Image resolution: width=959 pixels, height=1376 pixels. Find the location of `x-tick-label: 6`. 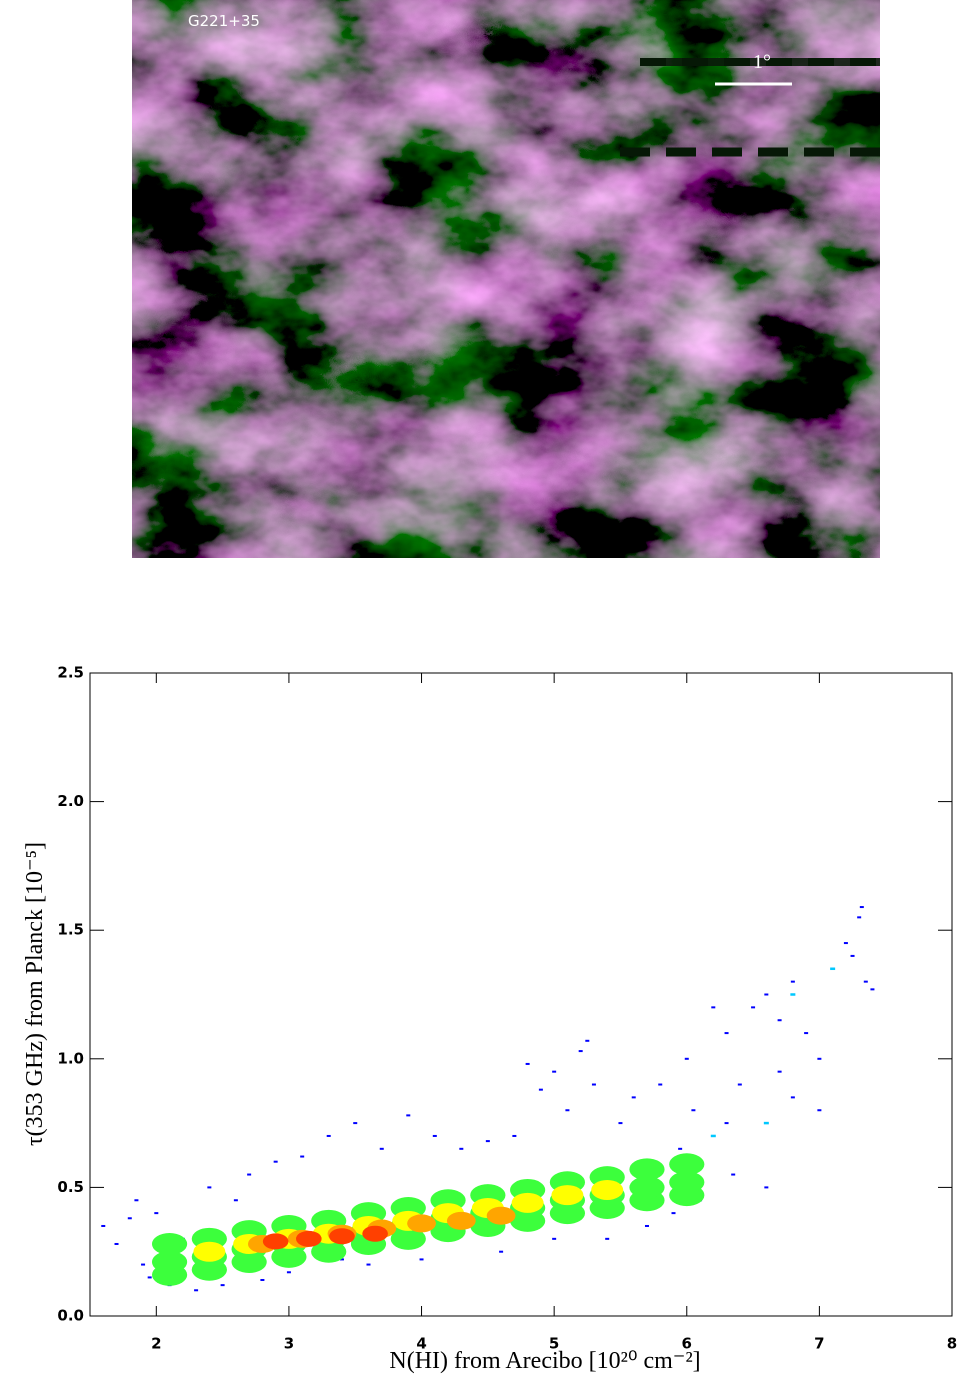

x-tick-label: 6 is located at coordinates (687, 1344).